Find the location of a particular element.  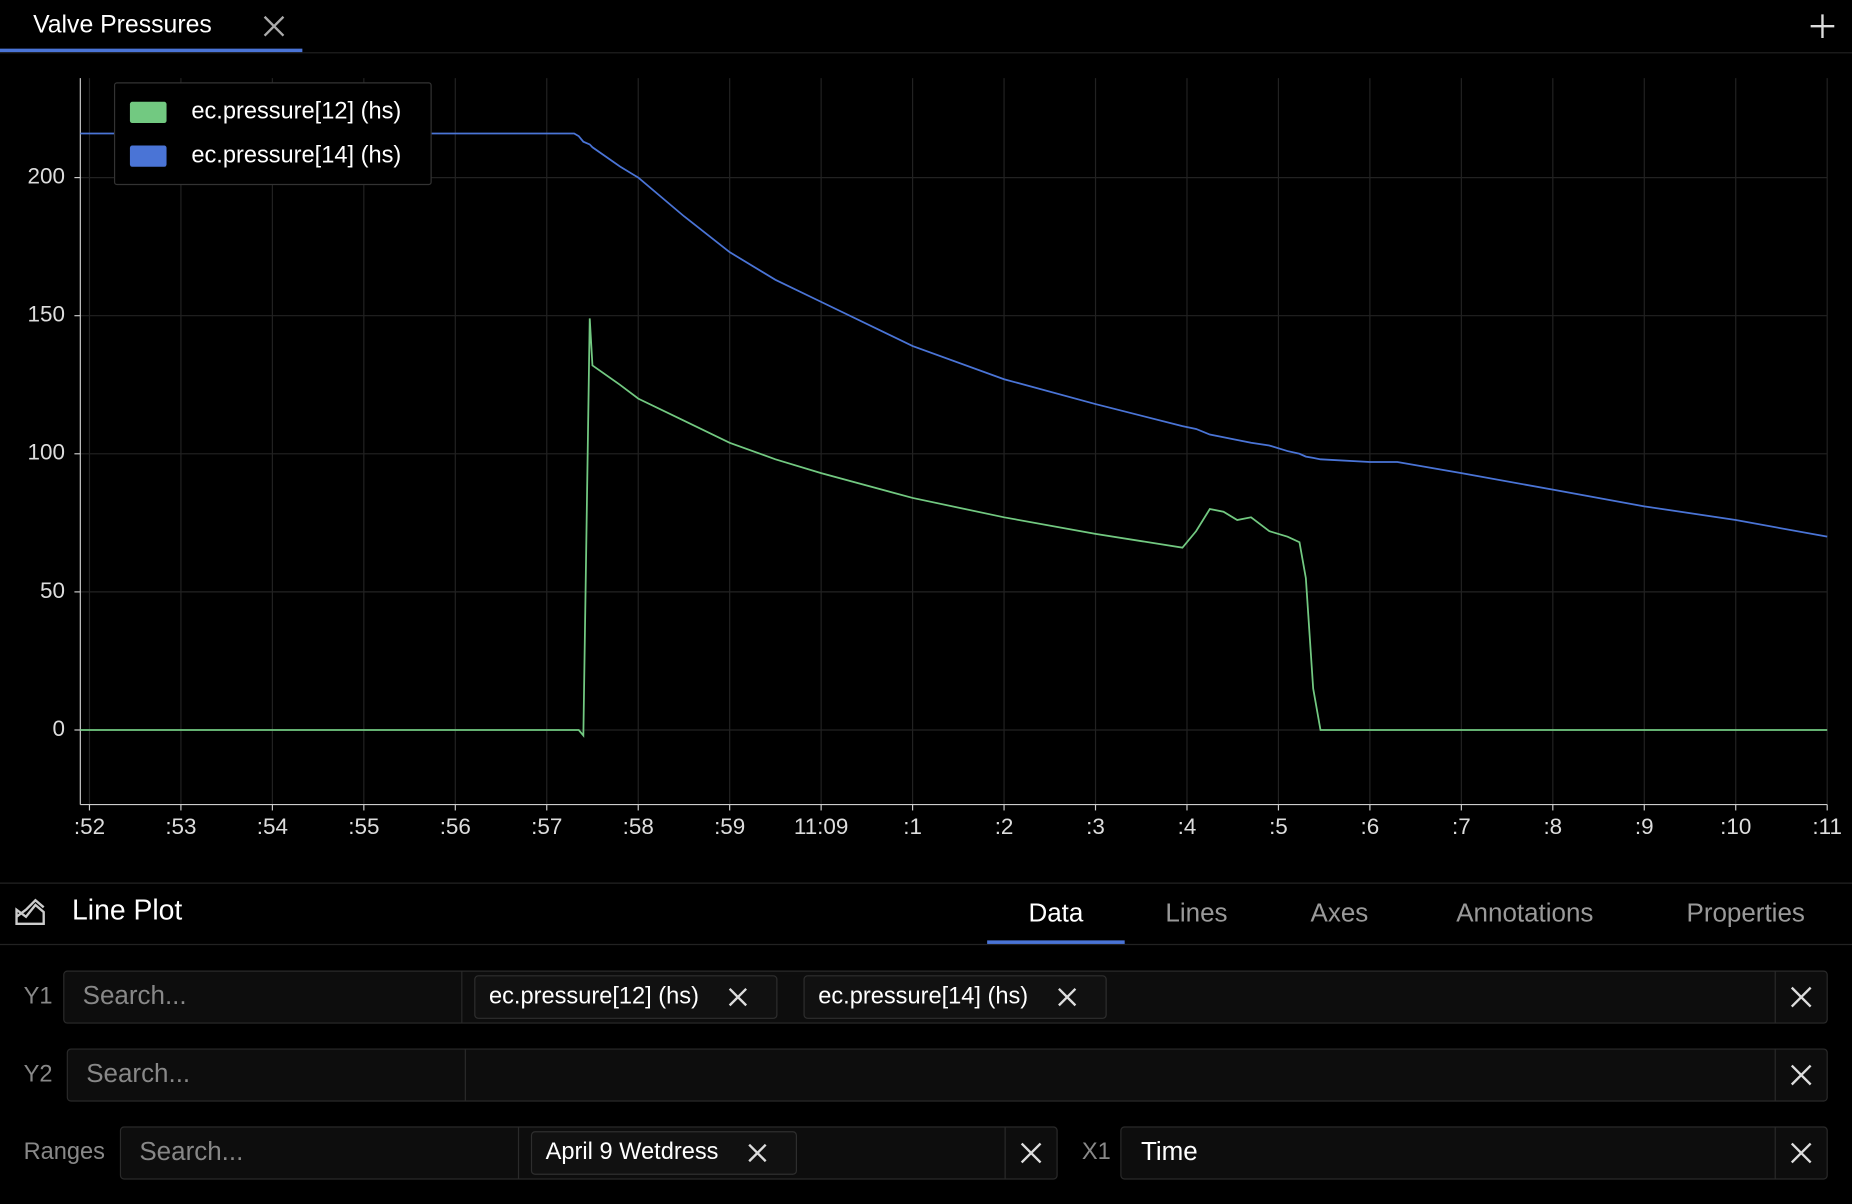

panel-tab: Properties is located at coordinates (1746, 912).